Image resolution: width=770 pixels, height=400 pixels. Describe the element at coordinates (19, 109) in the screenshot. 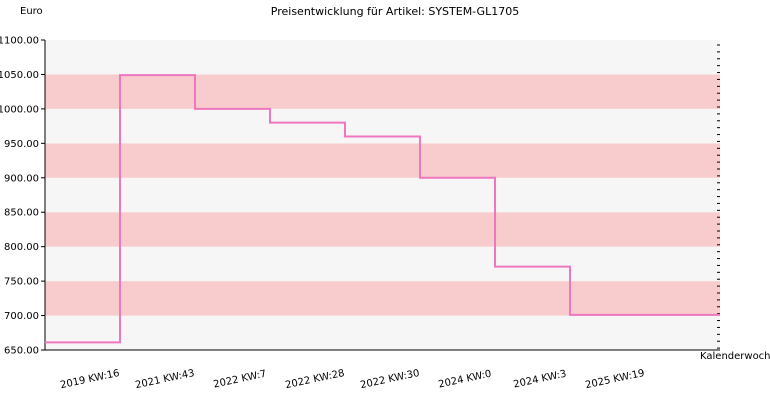

I see `y-tick-label: 1000.00` at that location.